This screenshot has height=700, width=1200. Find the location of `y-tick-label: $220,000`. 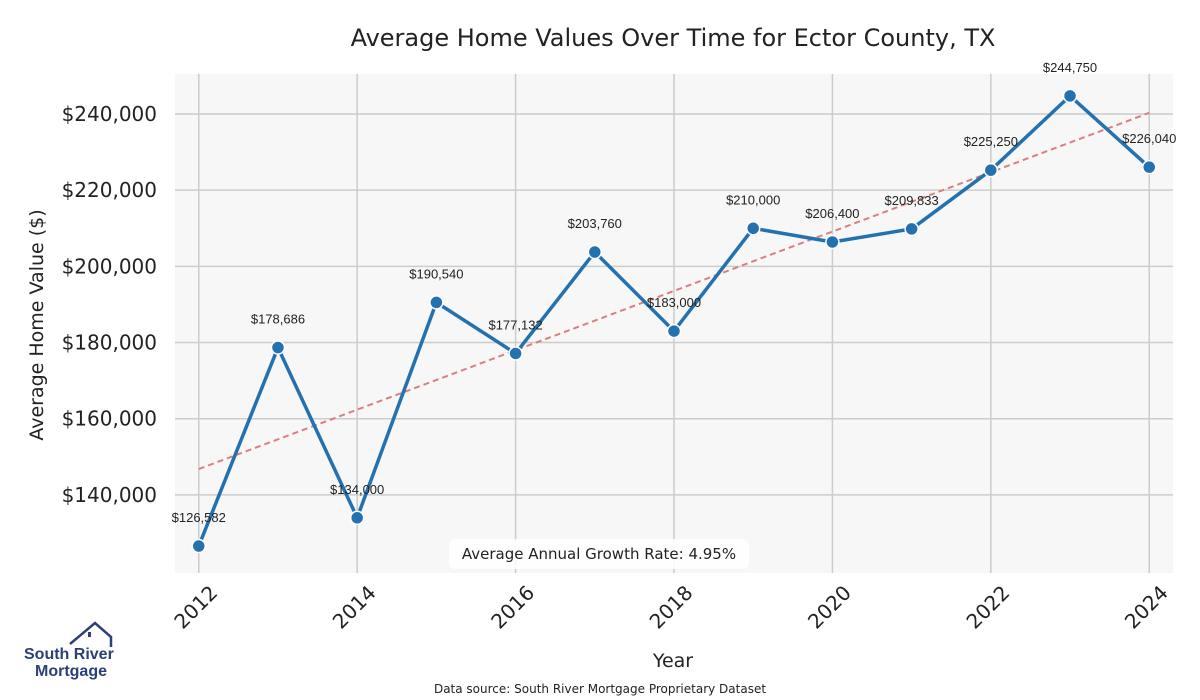

y-tick-label: $220,000 is located at coordinates (109, 190).